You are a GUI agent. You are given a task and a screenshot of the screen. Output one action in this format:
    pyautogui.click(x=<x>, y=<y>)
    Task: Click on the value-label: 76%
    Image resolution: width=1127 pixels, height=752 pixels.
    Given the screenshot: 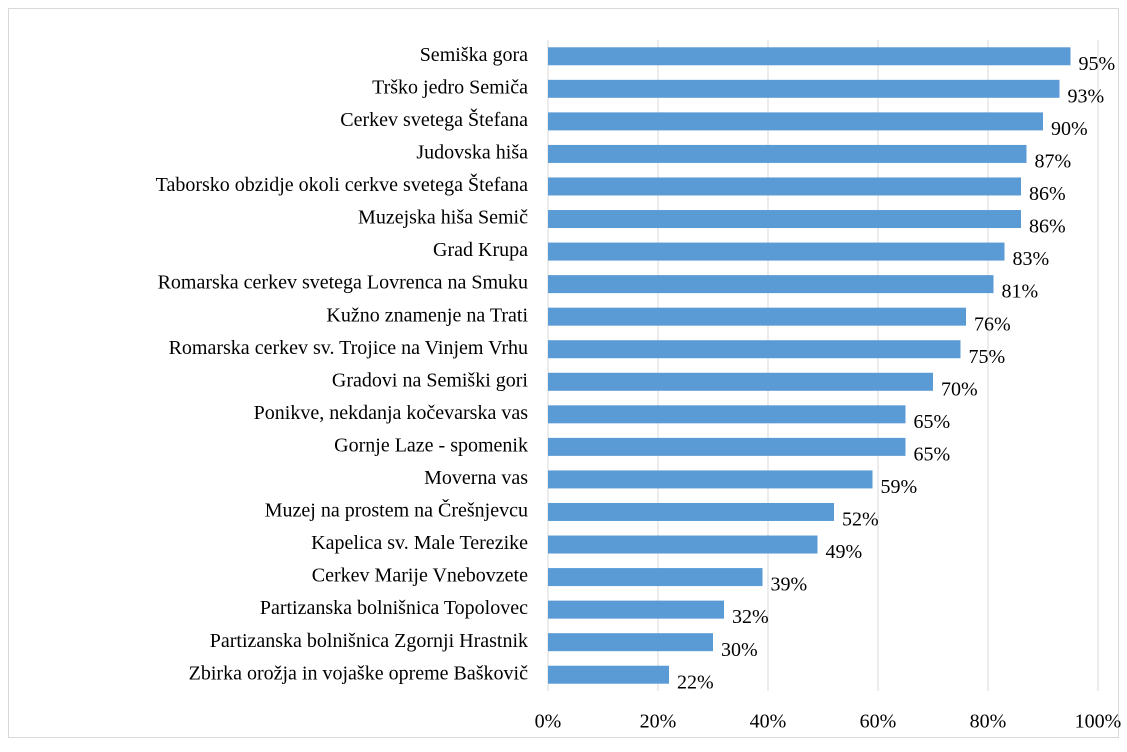 What is the action you would take?
    pyautogui.click(x=992, y=324)
    